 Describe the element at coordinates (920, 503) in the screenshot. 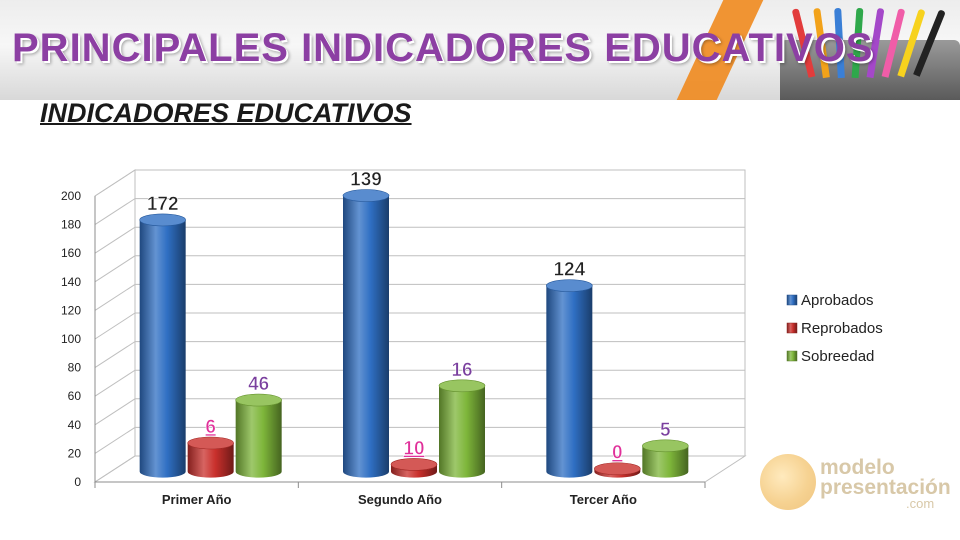

I see `logo-text-line3: .com` at that location.